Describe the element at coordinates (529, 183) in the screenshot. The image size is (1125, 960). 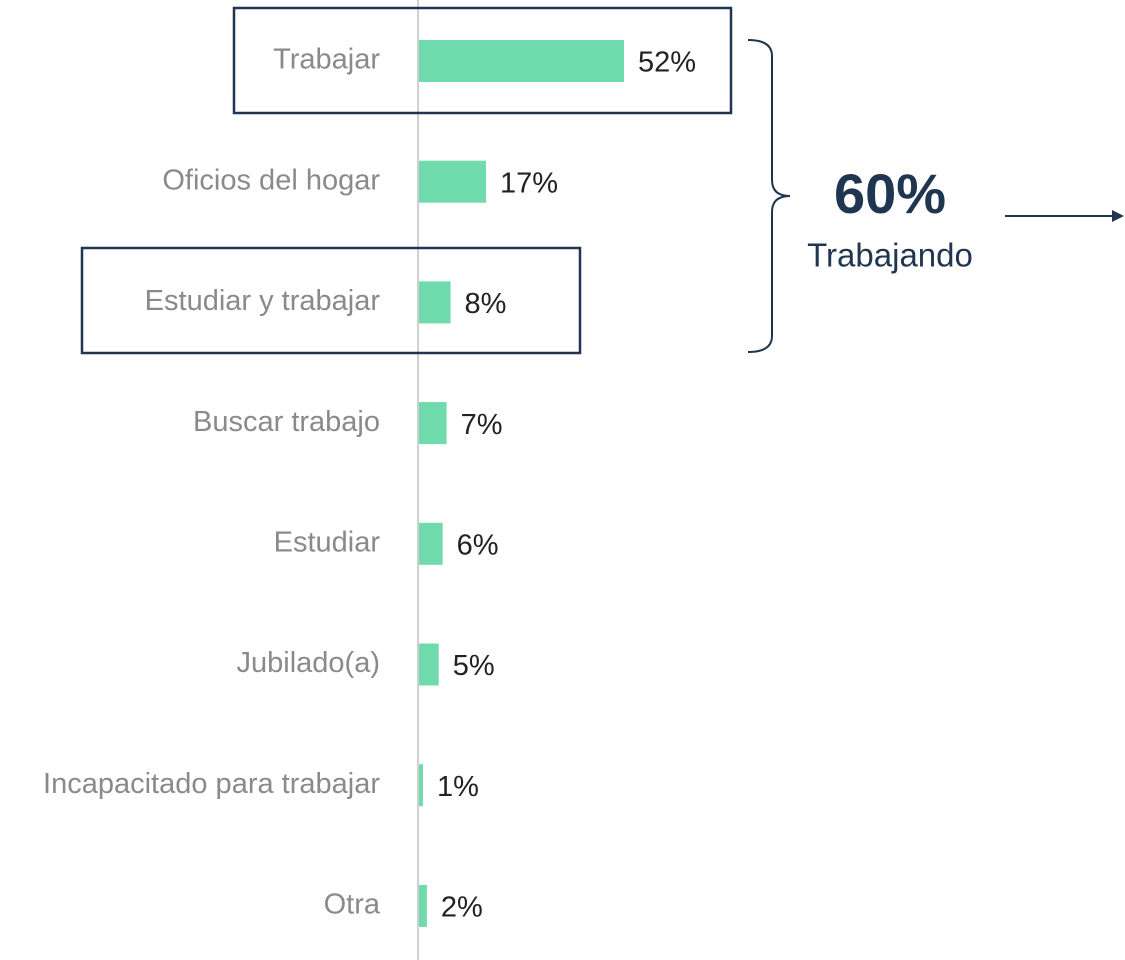
I see `value-label: 17%` at that location.